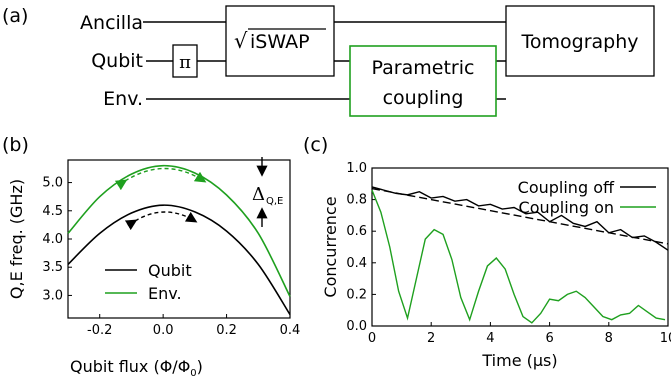 Image resolution: width=671 pixels, height=379 pixels. What do you see at coordinates (163, 330) in the screenshot?
I see `panel-b-xtick-label: 0.0` at bounding box center [163, 330].